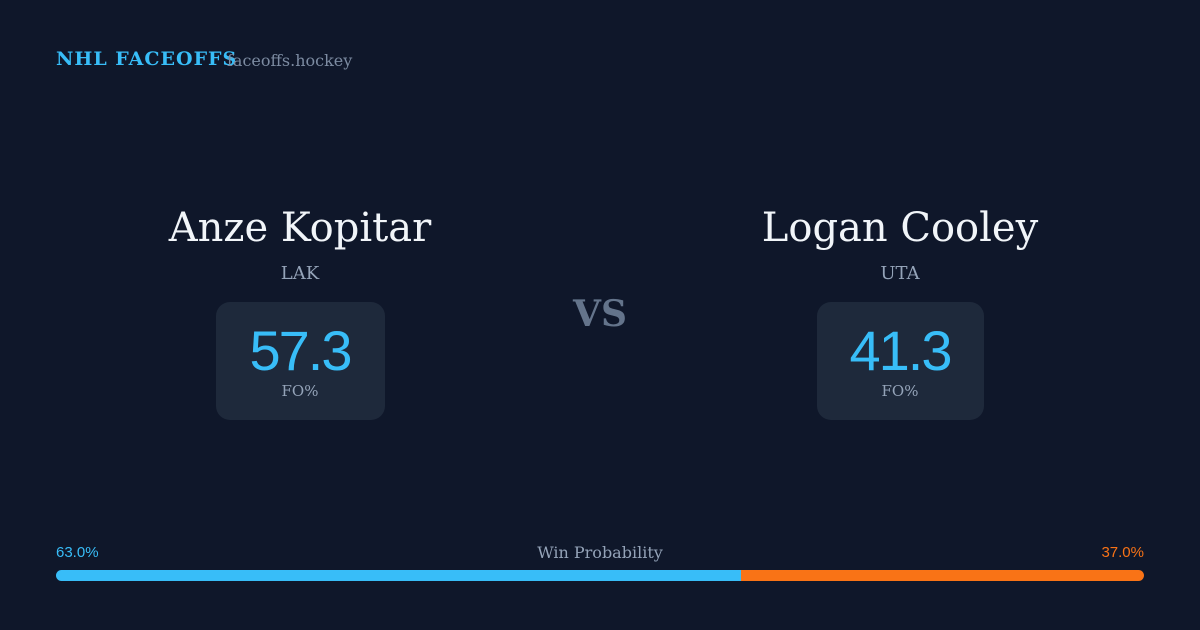 This screenshot has width=1200, height=630. What do you see at coordinates (147, 59) in the screenshot?
I see `brand-title: NHL FACEOFFS` at bounding box center [147, 59].